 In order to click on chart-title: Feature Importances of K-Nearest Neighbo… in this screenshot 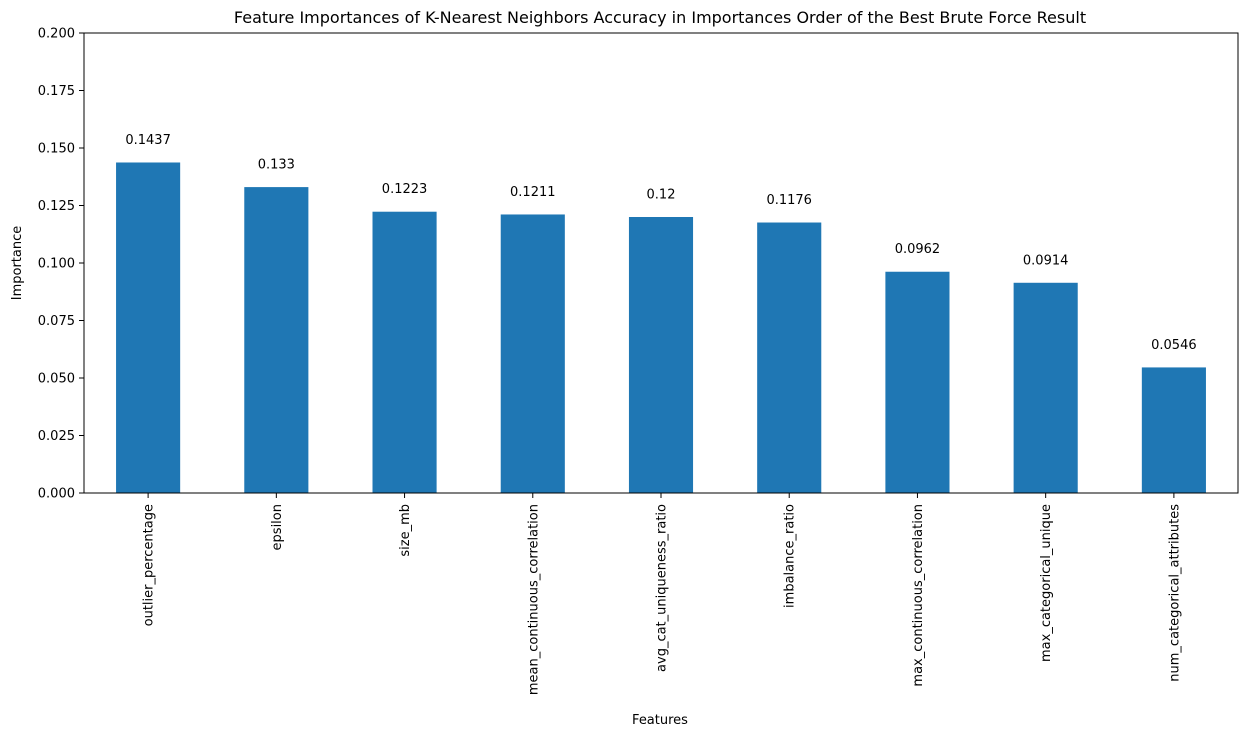, I will do `click(660, 17)`.